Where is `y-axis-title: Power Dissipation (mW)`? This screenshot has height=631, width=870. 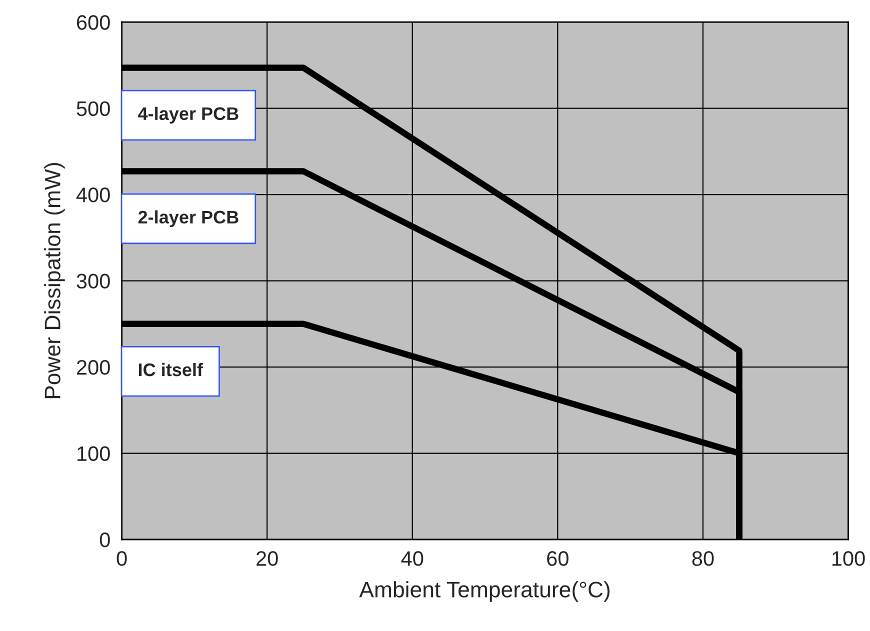 y-axis-title: Power Dissipation (mW) is located at coordinates (54, 280).